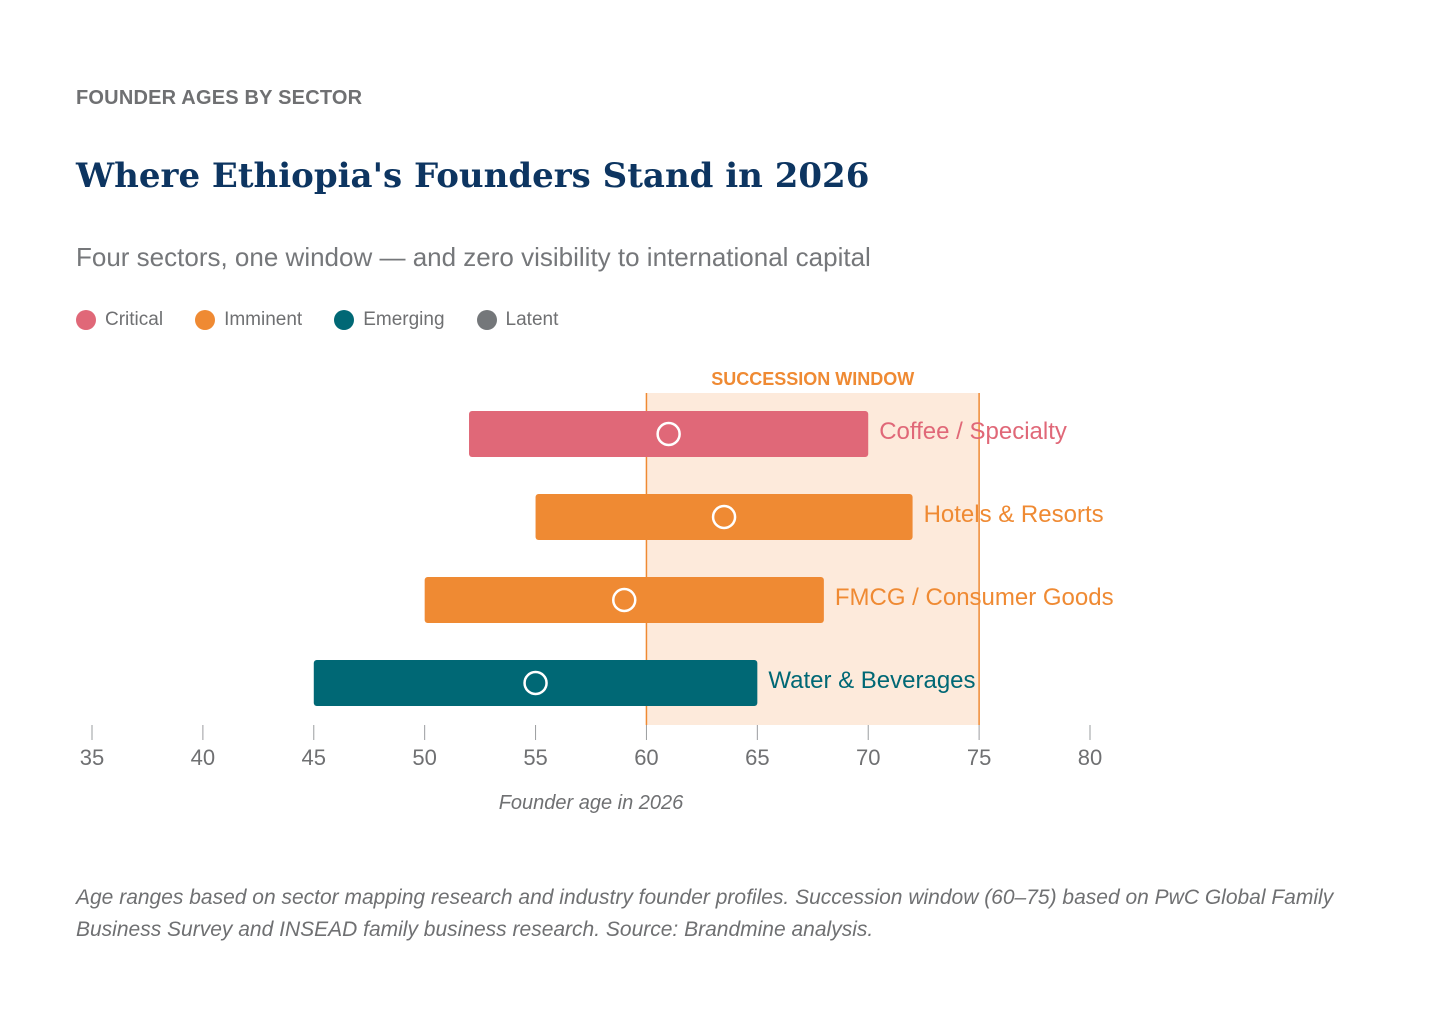 The width and height of the screenshot is (1436, 1027). What do you see at coordinates (979, 757) in the screenshot?
I see `x-tick-label: 75` at bounding box center [979, 757].